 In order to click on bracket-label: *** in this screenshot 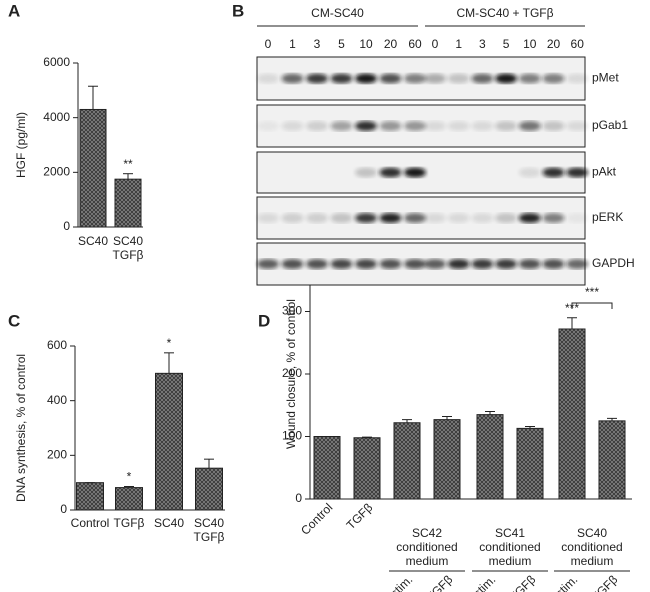, I will do `click(592, 292)`.